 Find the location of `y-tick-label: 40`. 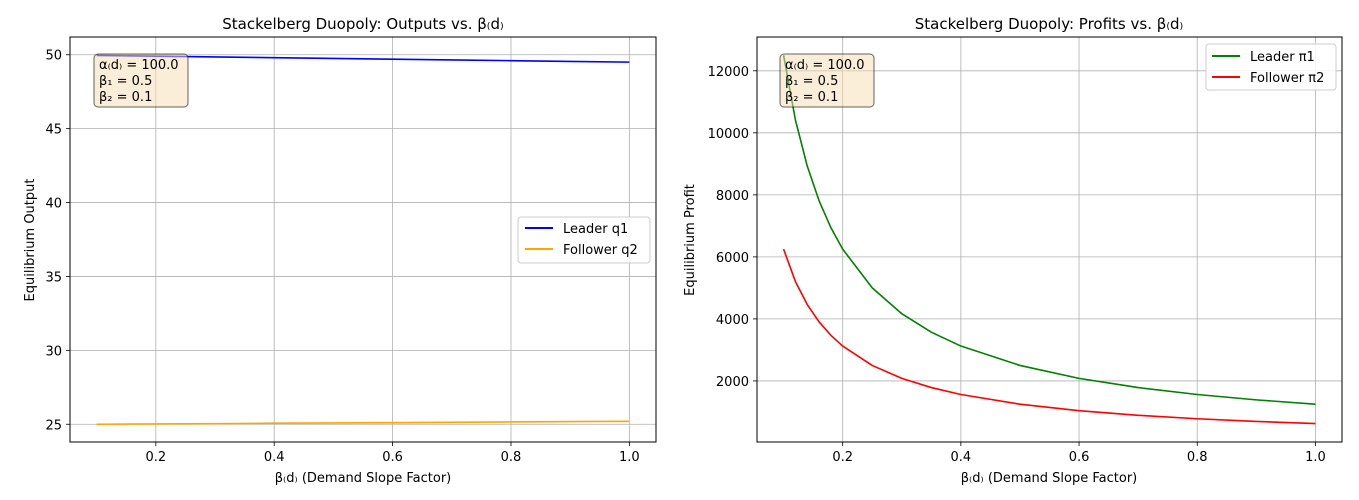

y-tick-label: 40 is located at coordinates (53, 204).